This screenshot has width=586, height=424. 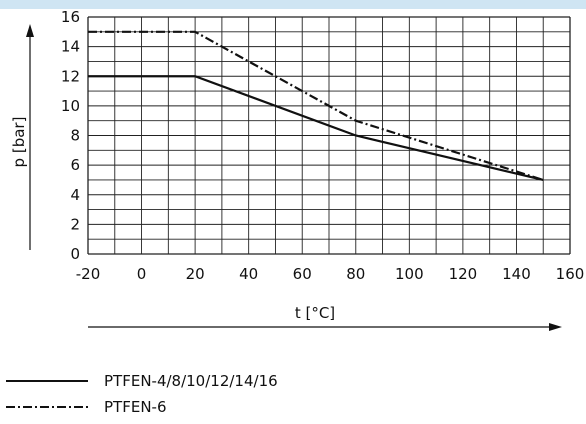 I want to click on y-axis-arrow, so click(x=30, y=137).